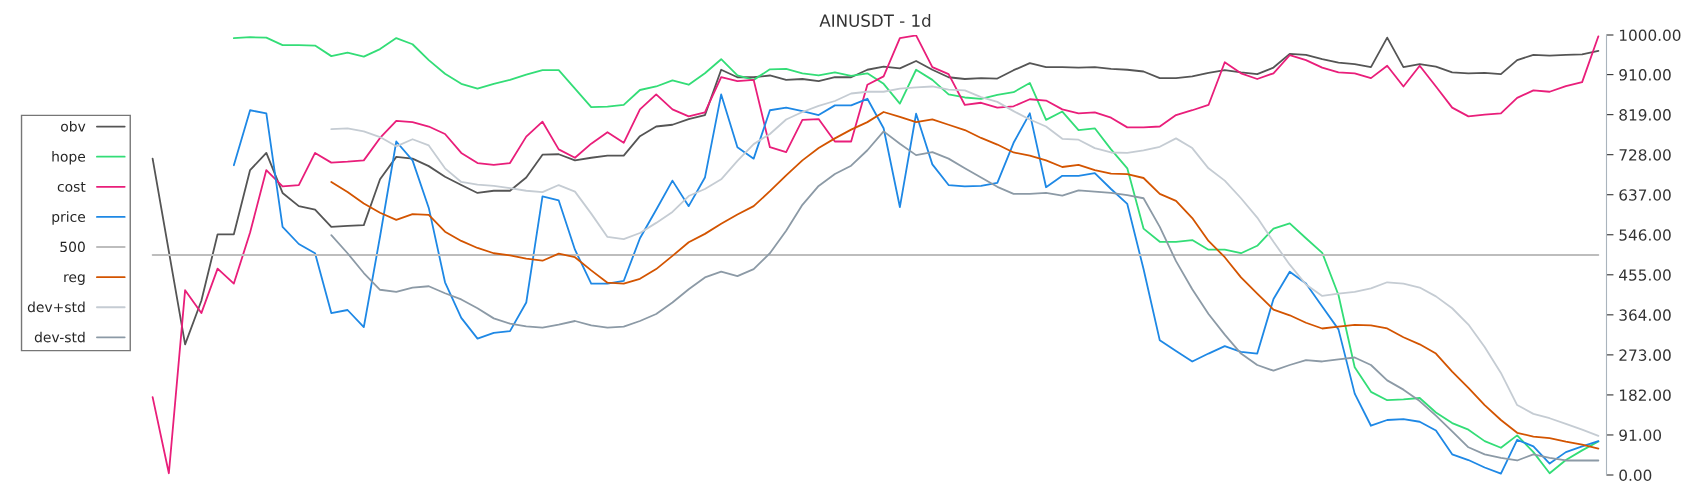  I want to click on legend-label: obv, so click(73, 126).